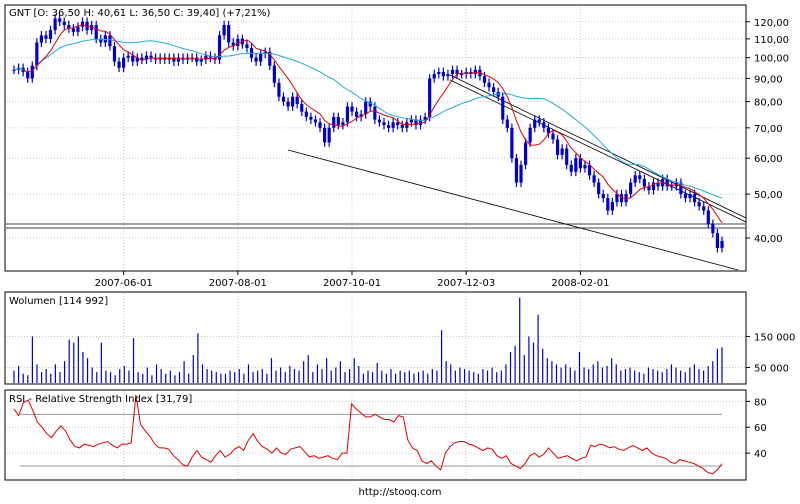  Describe the element at coordinates (768, 79) in the screenshot. I see `price-ytick-label-3: 90,00` at that location.